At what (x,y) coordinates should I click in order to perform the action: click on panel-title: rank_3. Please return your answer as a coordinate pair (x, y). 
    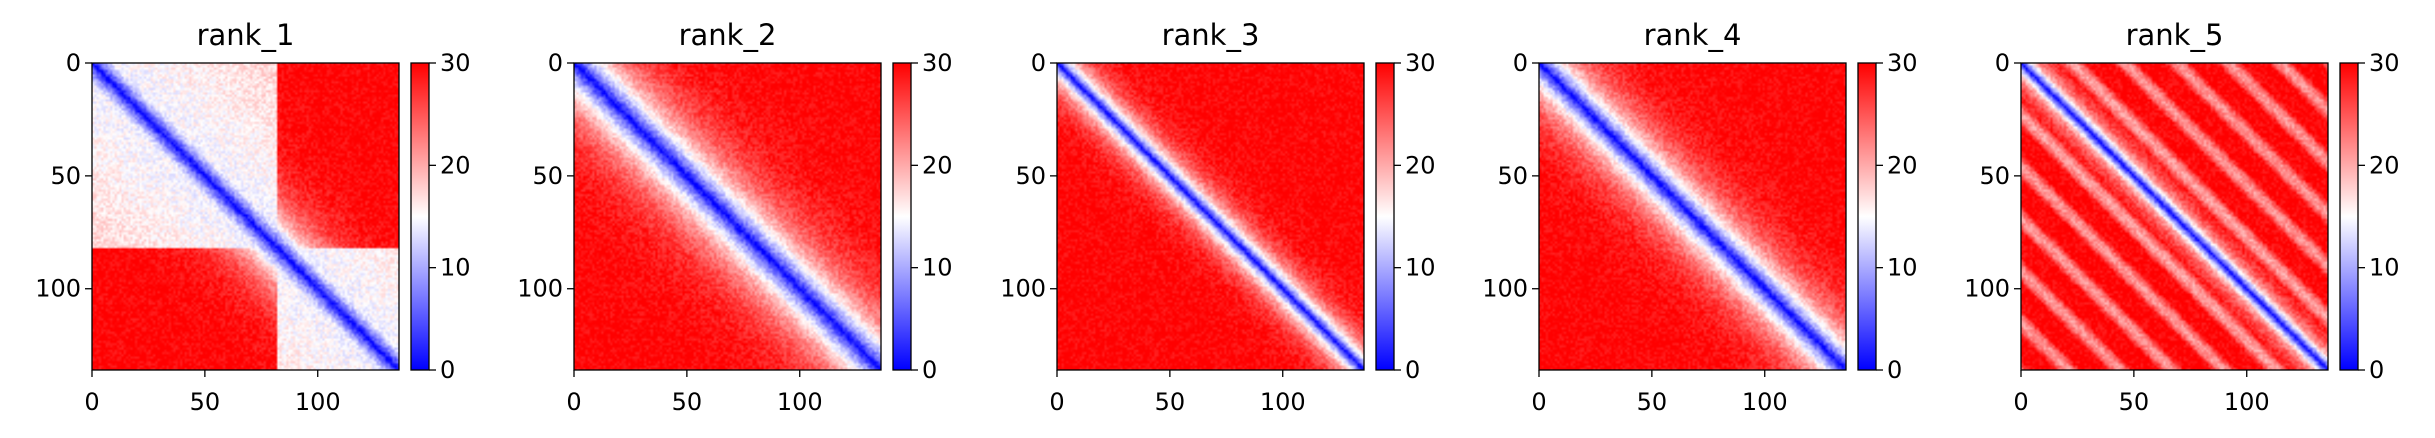
    Looking at the image, I should click on (1211, 35).